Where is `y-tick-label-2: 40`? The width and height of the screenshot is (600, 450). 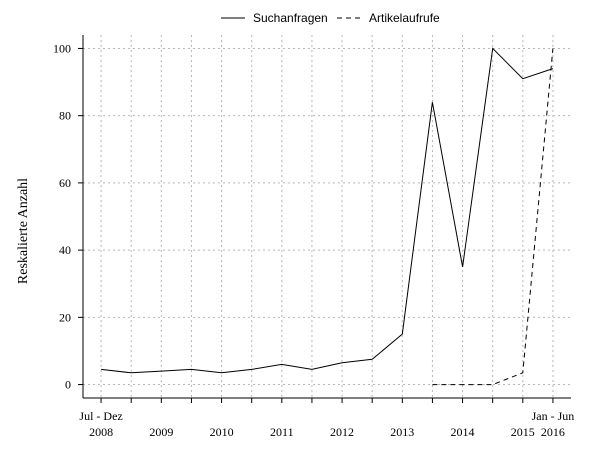
y-tick-label-2: 40 is located at coordinates (65, 250).